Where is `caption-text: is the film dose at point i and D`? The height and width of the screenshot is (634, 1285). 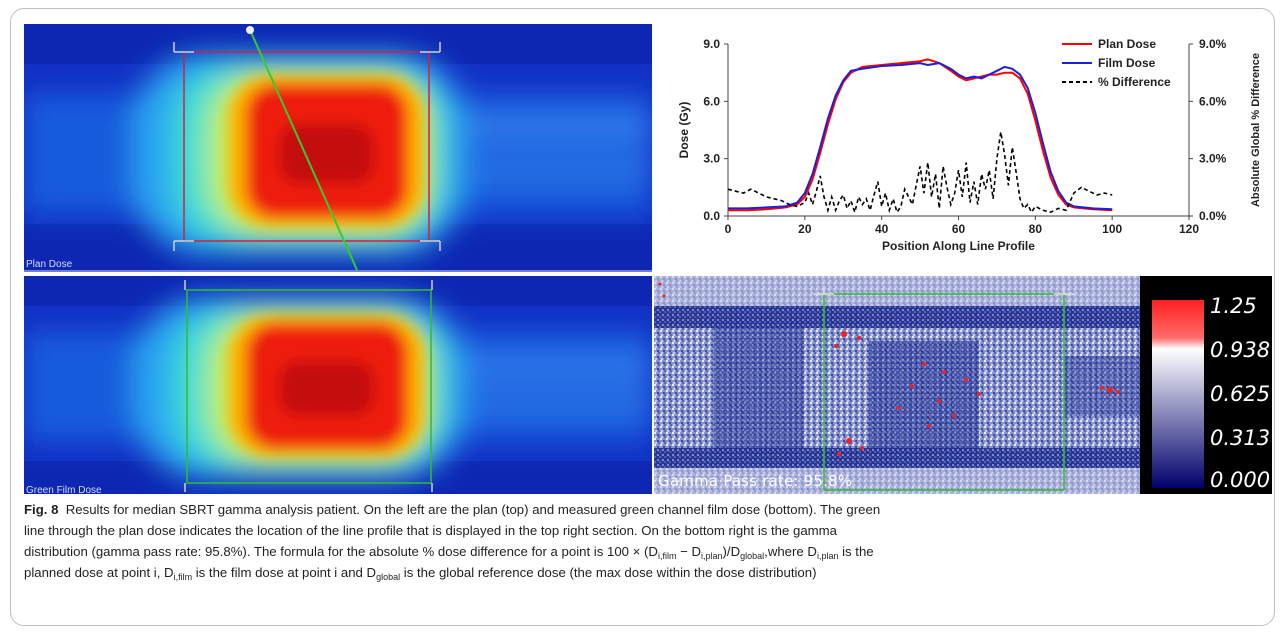
caption-text: is the film dose at point i and D is located at coordinates (284, 572).